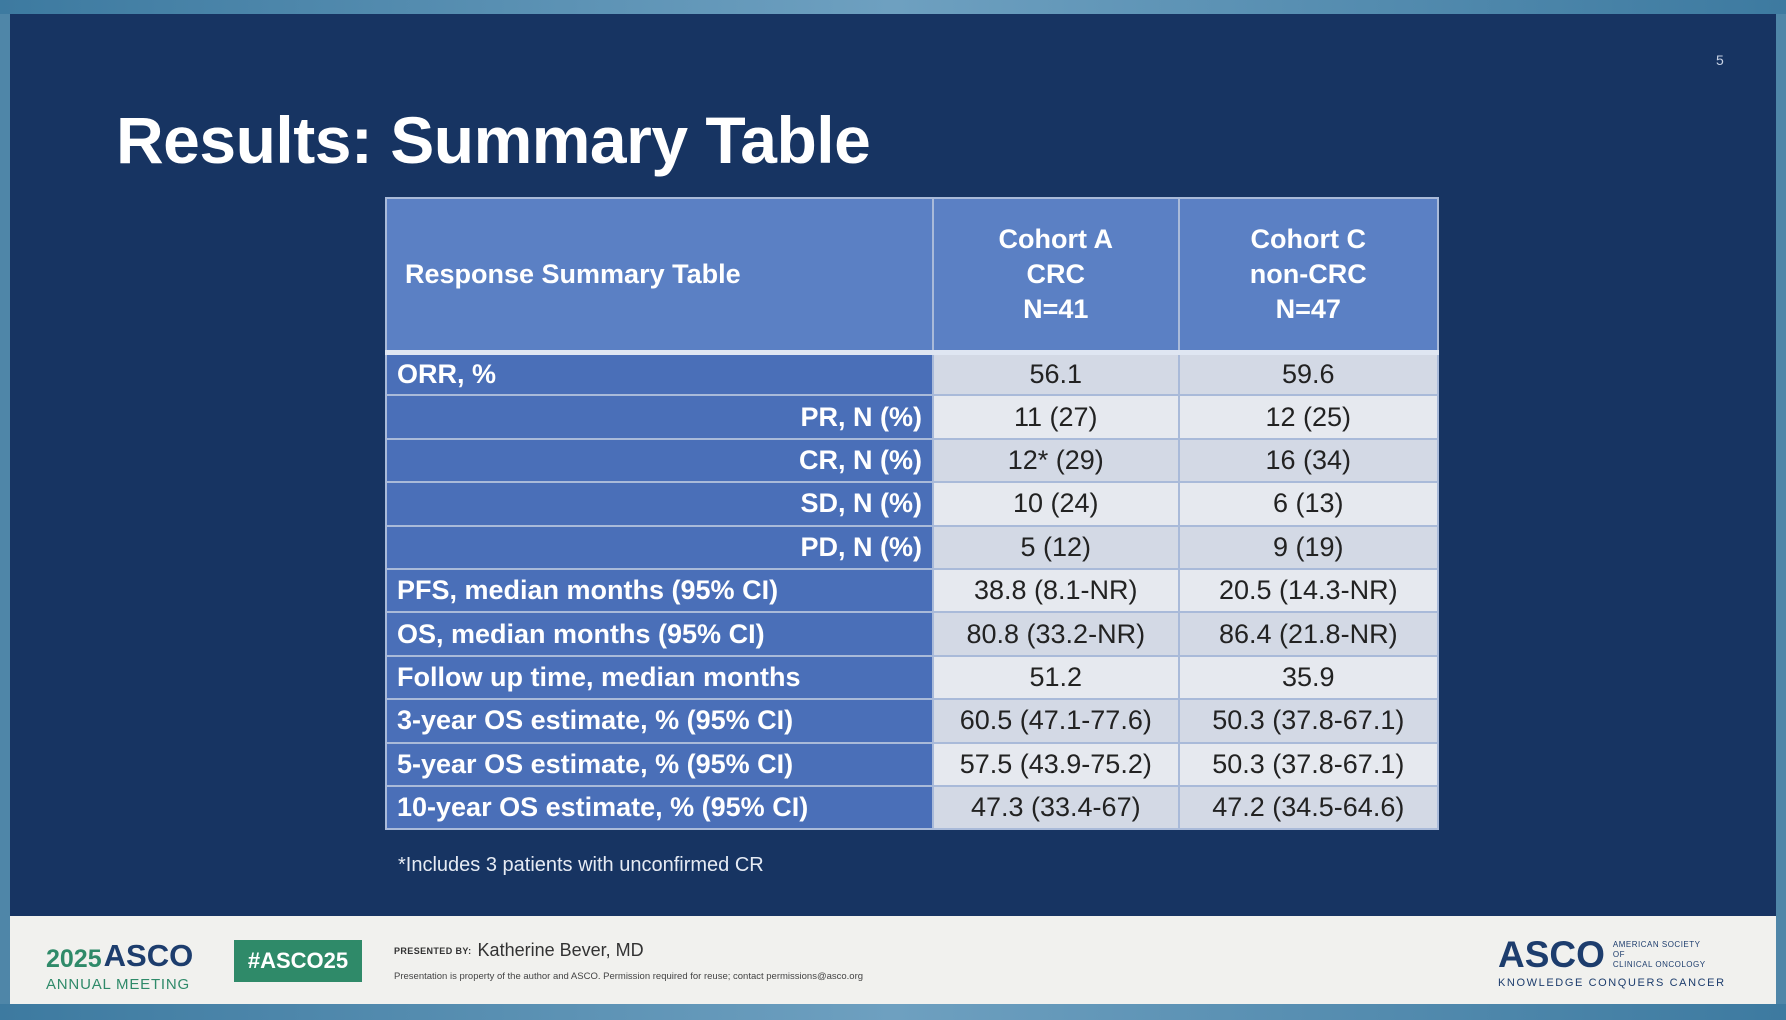 This screenshot has width=1786, height=1020. Describe the element at coordinates (1056, 504) in the screenshot. I see `value-cohort-a: 10 (24)` at that location.